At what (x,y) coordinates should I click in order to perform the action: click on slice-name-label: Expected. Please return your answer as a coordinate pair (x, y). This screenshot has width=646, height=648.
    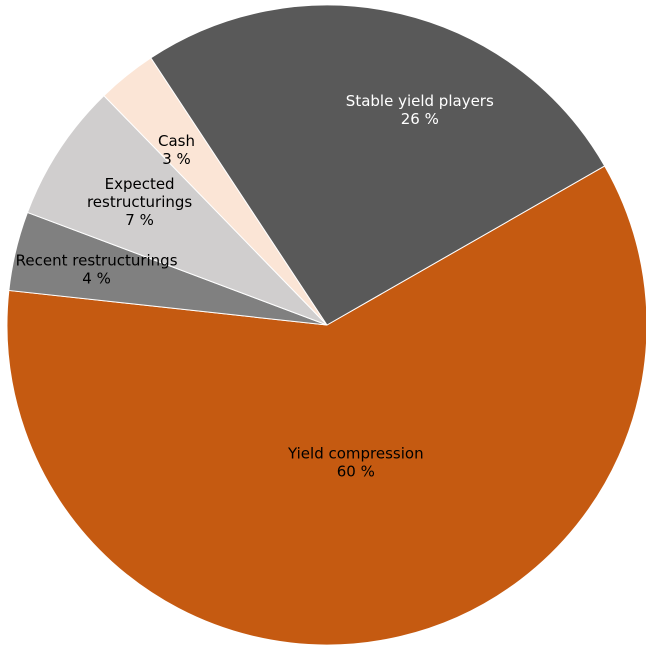
    Looking at the image, I should click on (140, 184).